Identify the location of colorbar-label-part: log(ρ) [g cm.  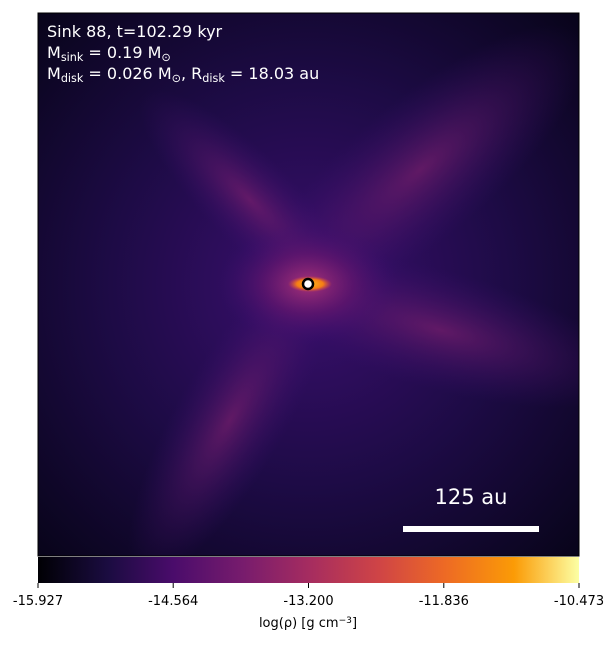
(299, 623).